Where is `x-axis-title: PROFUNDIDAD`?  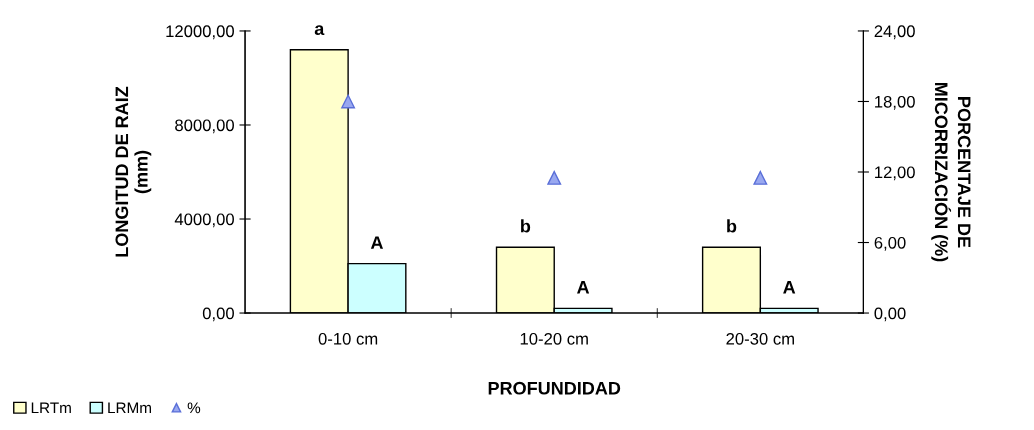
x-axis-title: PROFUNDIDAD is located at coordinates (554, 388).